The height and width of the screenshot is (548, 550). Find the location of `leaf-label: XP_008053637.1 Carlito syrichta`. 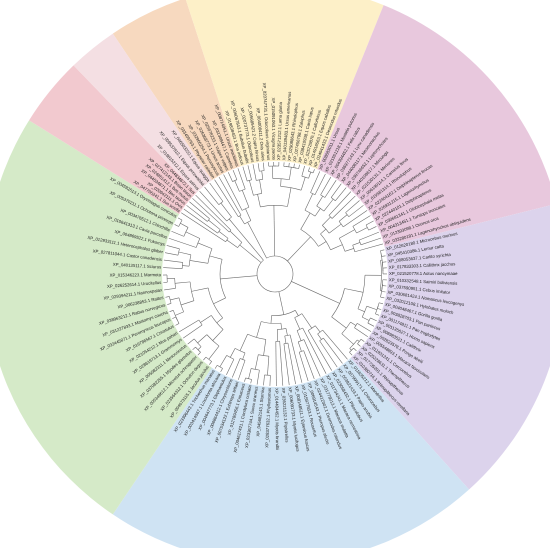

leaf-label: XP_008053637.1 Carlito syrichta is located at coordinates (420, 258).